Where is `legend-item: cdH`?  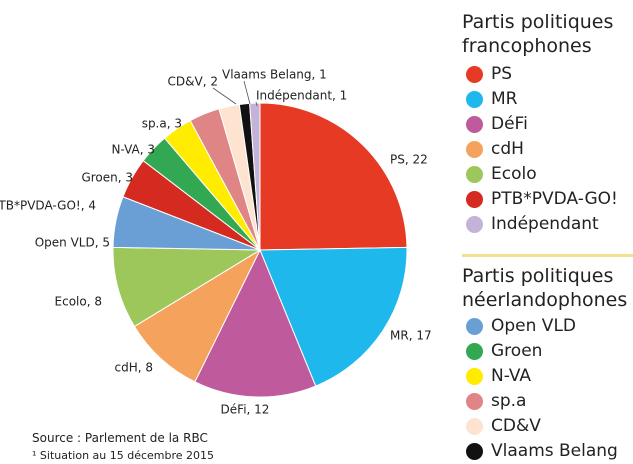 legend-item: cdH is located at coordinates (547, 149).